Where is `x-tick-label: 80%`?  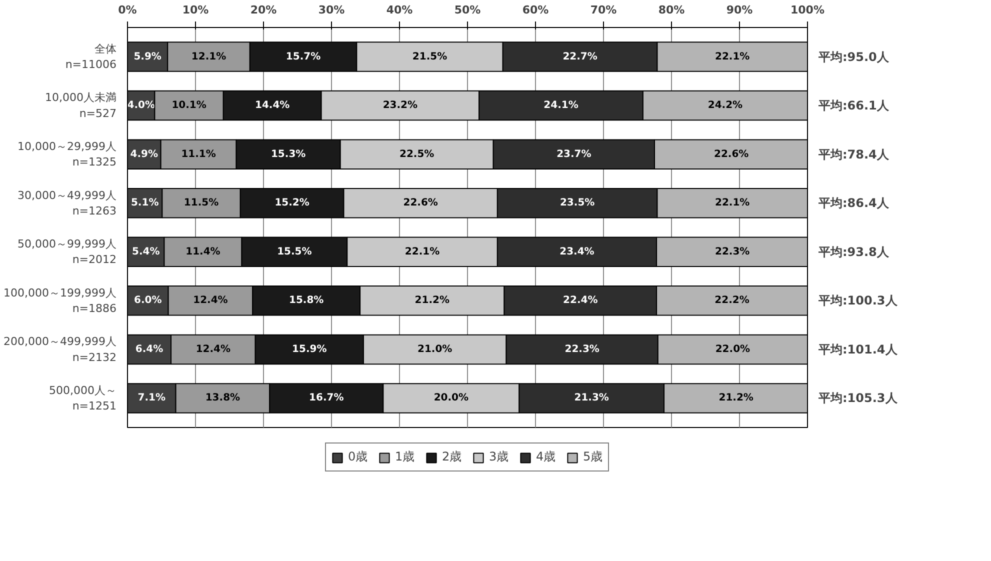 x-tick-label: 80% is located at coordinates (671, 10).